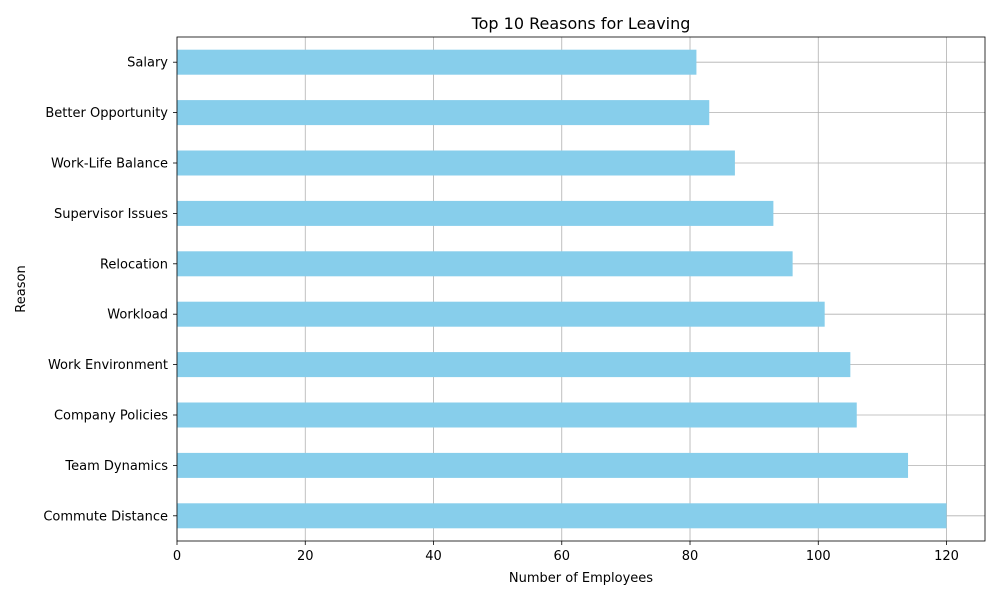 The image size is (1000, 600). I want to click on x-axis-ticks: 0 20 40 60 80 100 120, so click(566, 552).